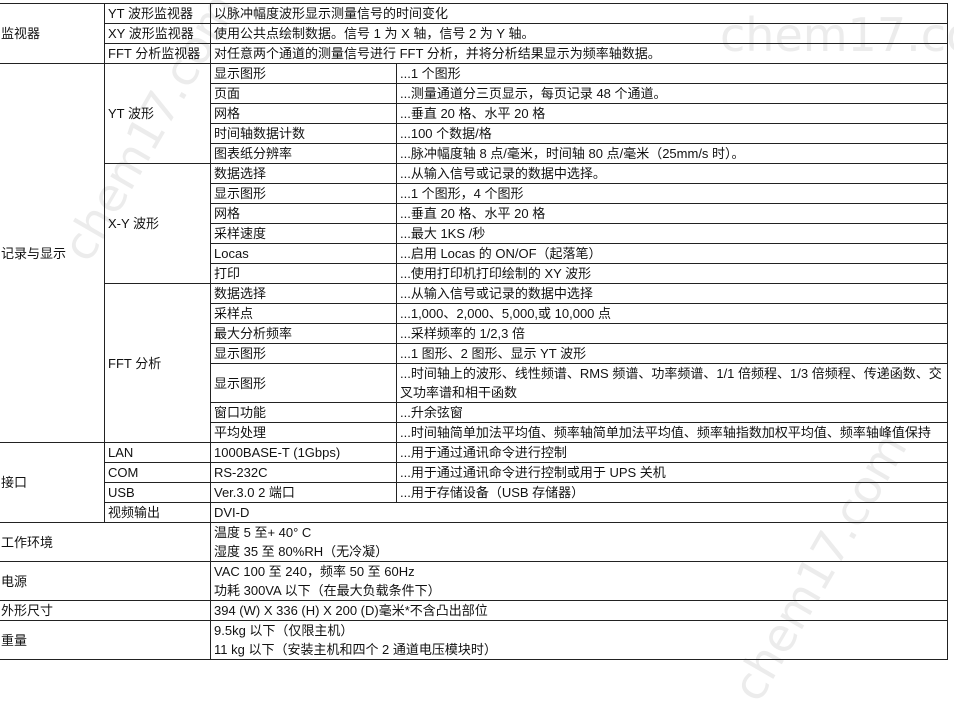  Describe the element at coordinates (303, 333) in the screenshot. I see `item-label: 最大分析频率` at that location.